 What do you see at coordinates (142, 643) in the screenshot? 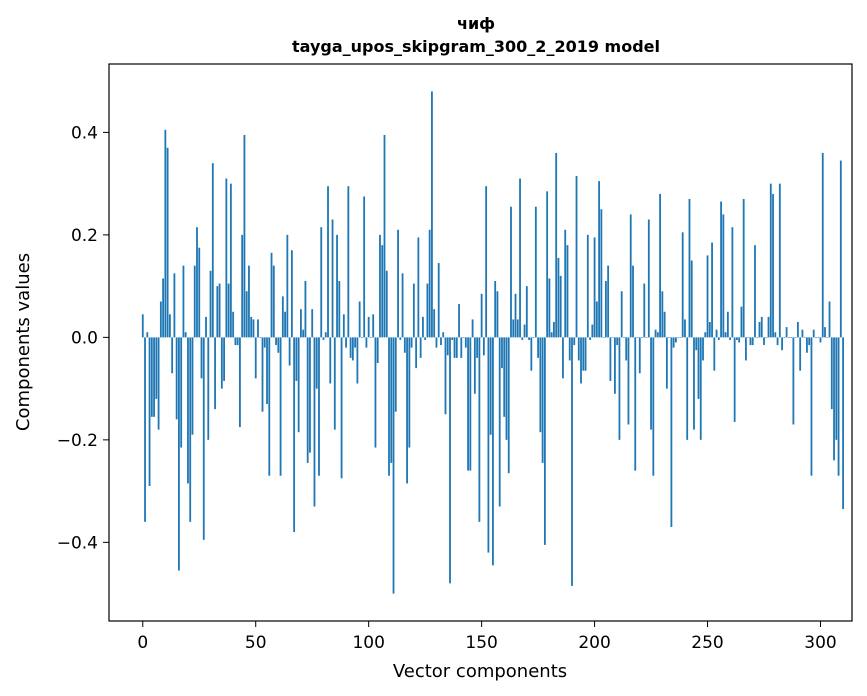
I see `x-tick-label: 0` at bounding box center [142, 643].